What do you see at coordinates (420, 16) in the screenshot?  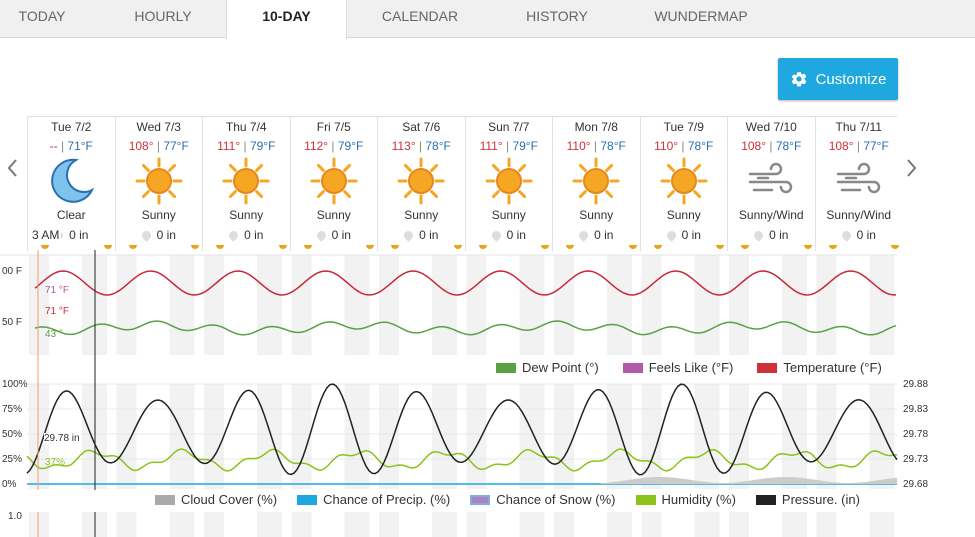 I see `tab-calendar: CALENDAR` at bounding box center [420, 16].